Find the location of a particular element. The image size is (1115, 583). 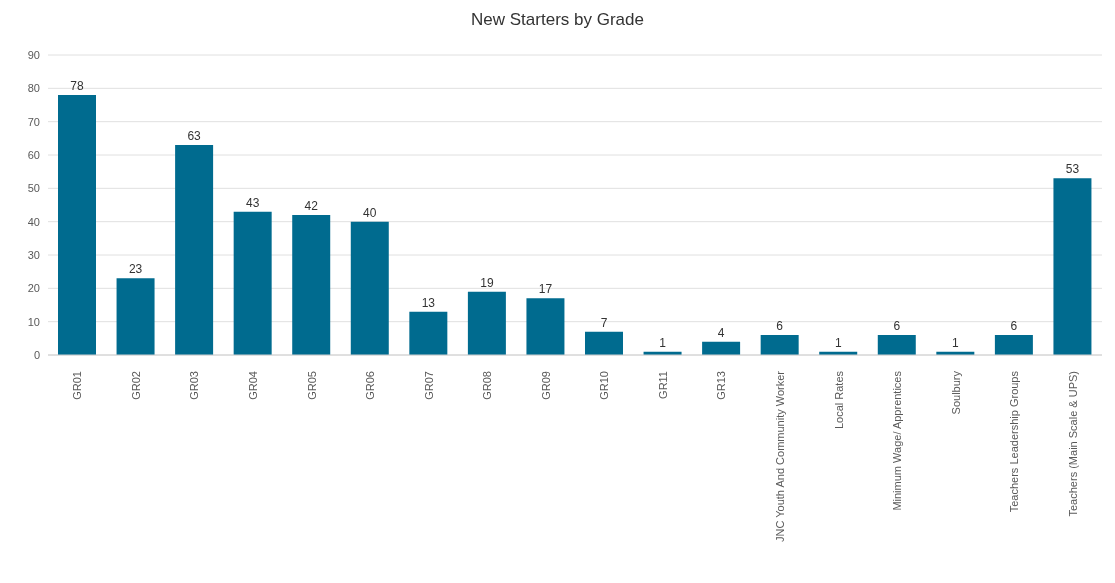

x-tick-label: Local Rates is located at coordinates (838, 400).